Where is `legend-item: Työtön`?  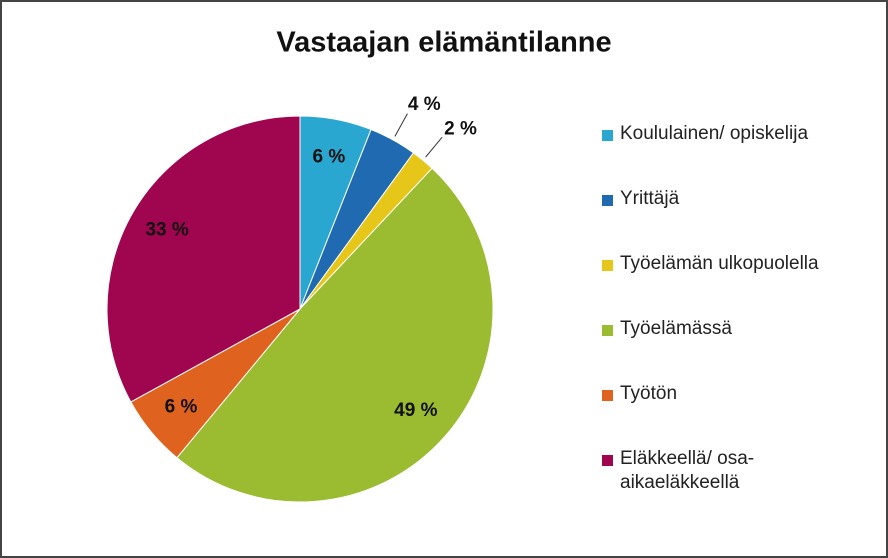
legend-item: Työtön is located at coordinates (737, 412).